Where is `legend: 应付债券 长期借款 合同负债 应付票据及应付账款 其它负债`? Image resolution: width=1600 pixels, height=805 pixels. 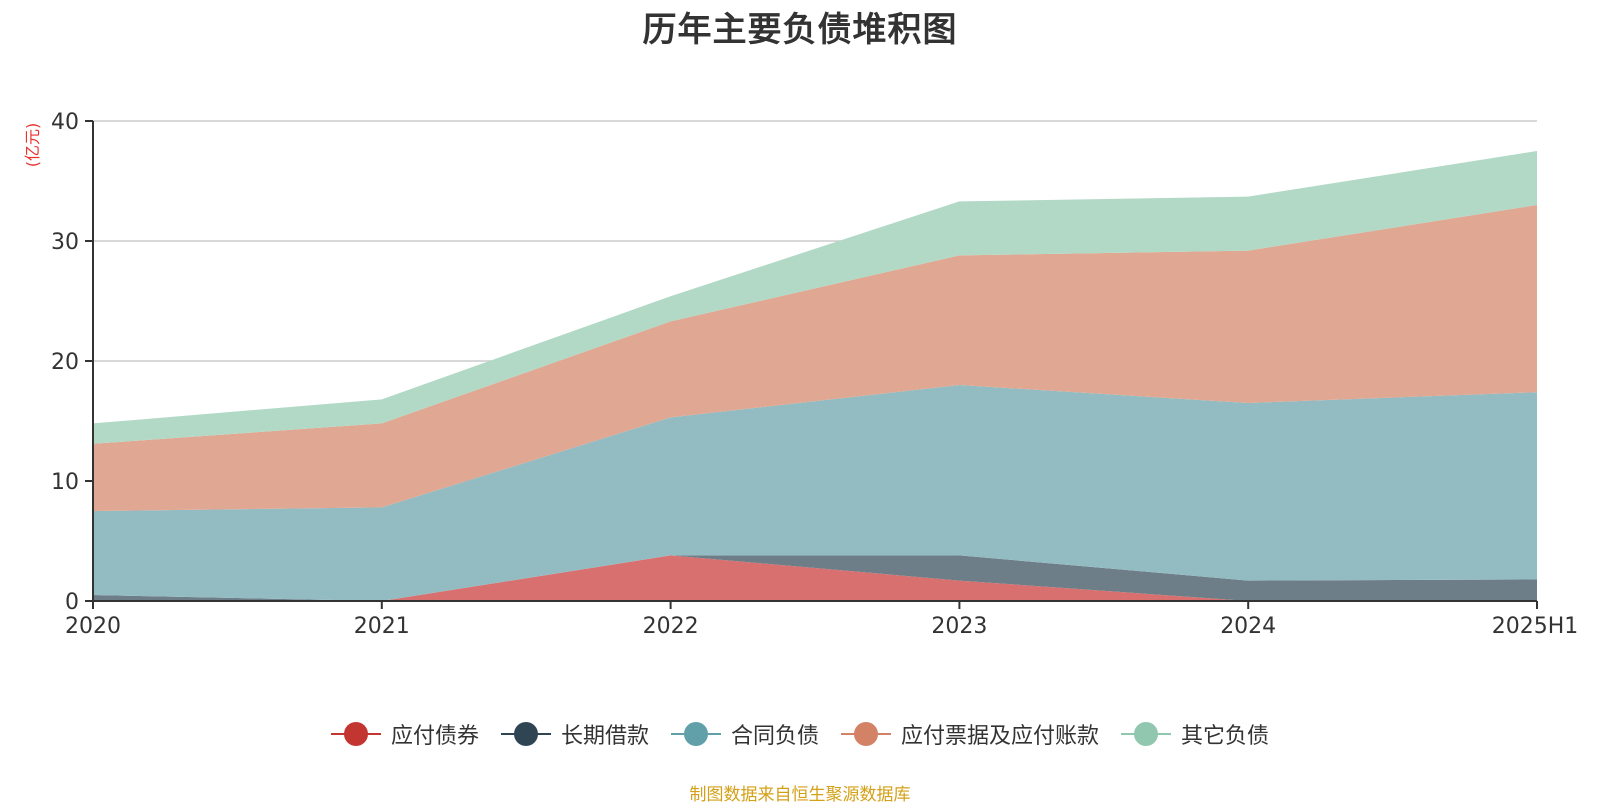 legend: 应付债券 长期借款 合同负债 应付票据及应付账款 其它负债 is located at coordinates (800, 734).